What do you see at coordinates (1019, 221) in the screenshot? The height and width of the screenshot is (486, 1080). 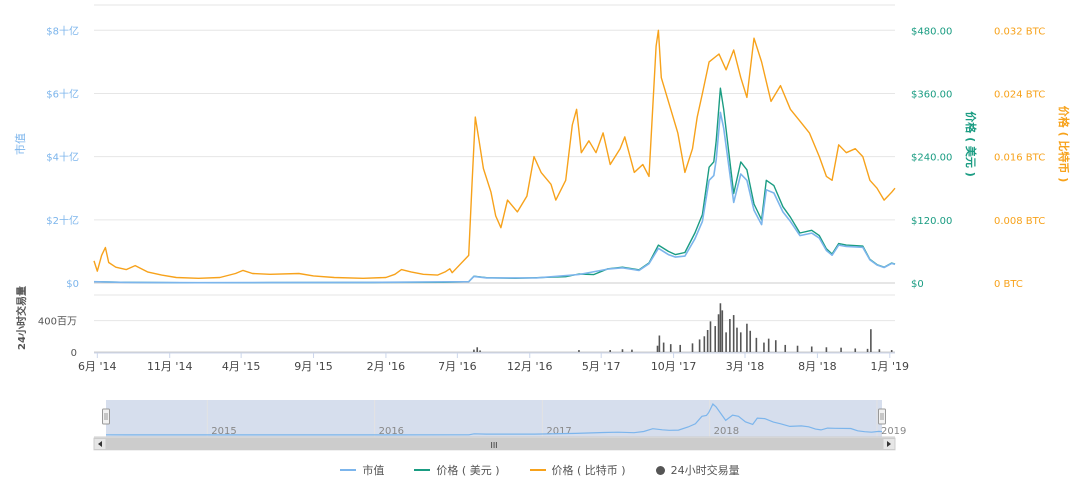 I see `btc-axis-tick-label: 0.008 BTC` at bounding box center [1019, 221].